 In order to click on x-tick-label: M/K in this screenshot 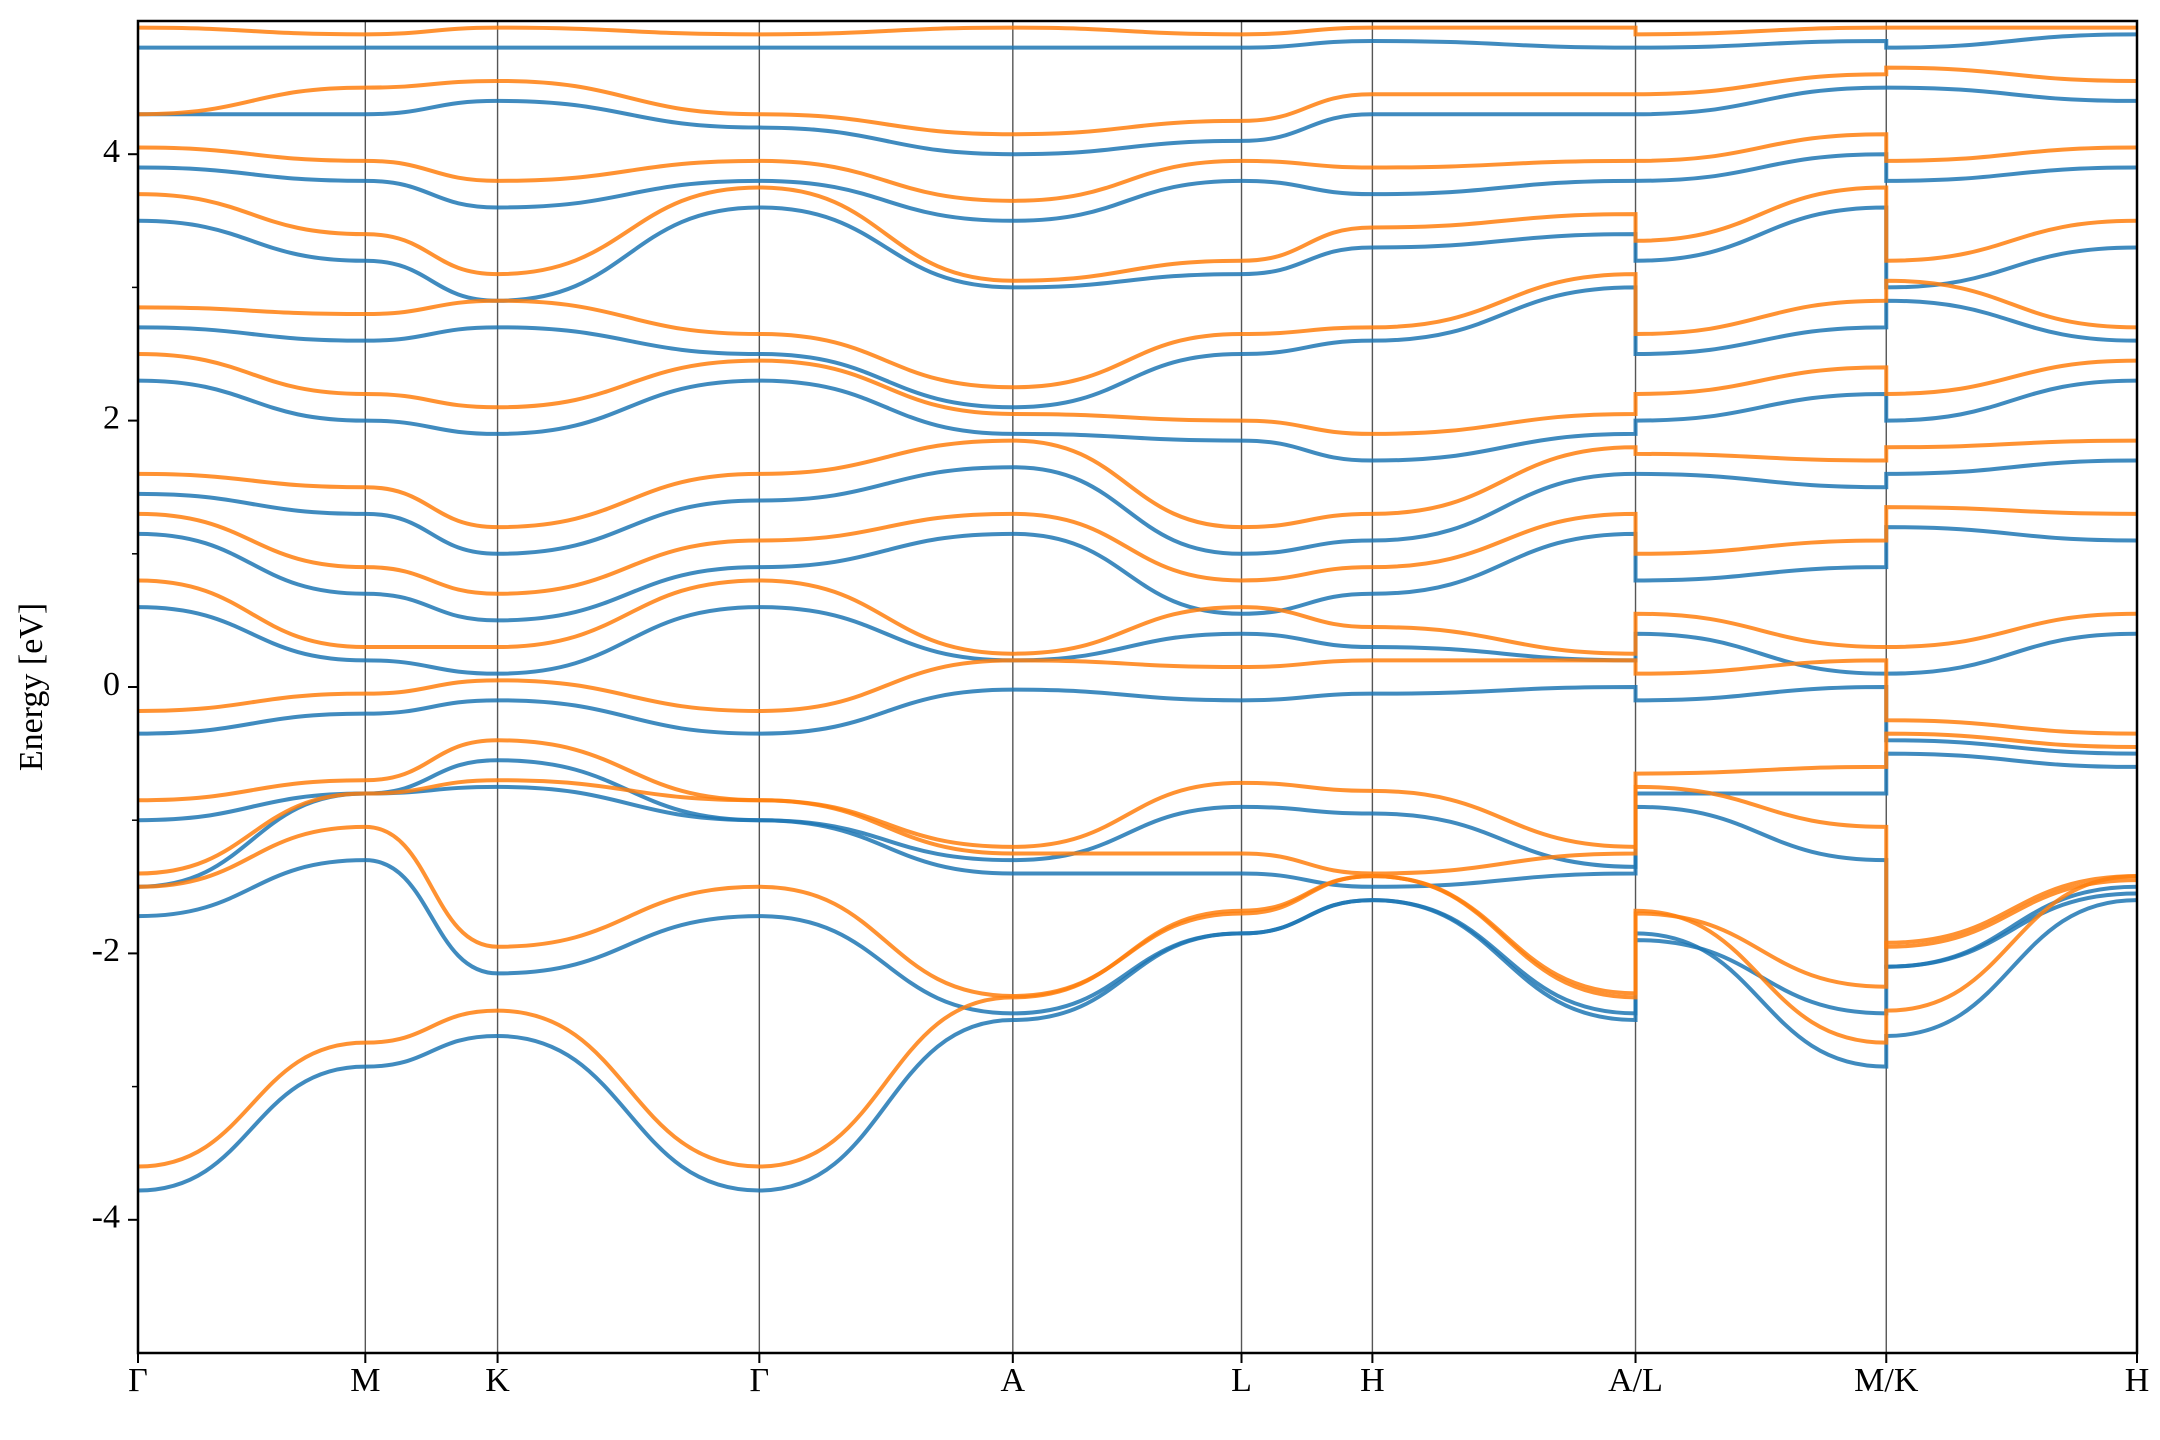, I will do `click(1886, 1380)`.